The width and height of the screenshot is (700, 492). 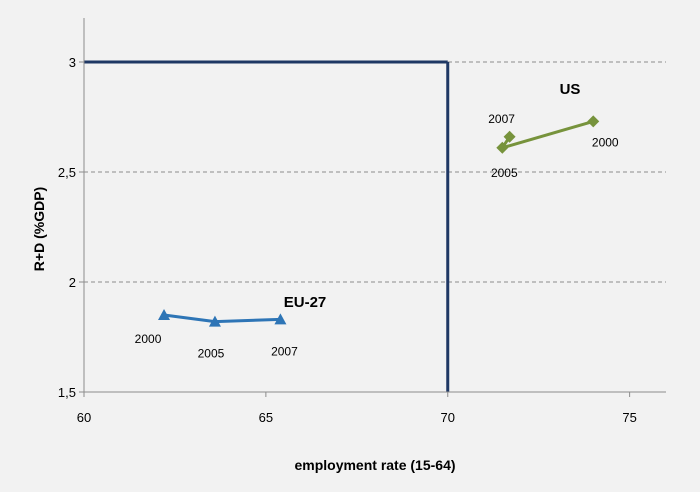 I want to click on y-axis-title: R+D (%GDP), so click(x=39, y=229).